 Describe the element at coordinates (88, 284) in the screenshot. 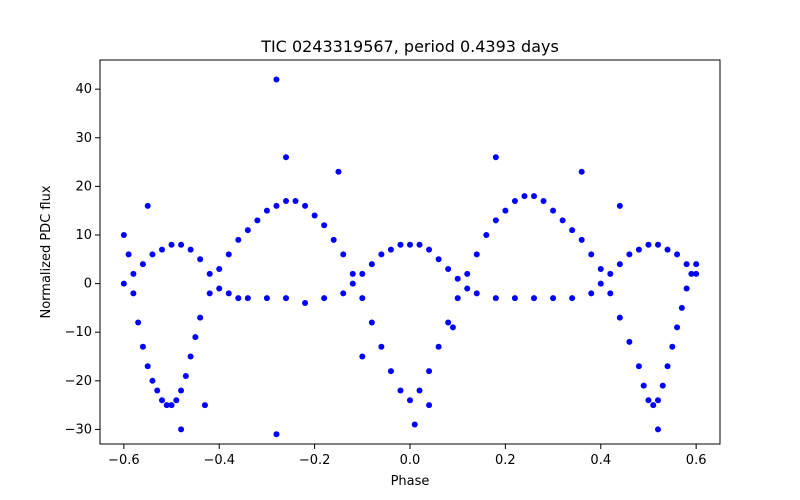

I see `y-tick-label: 0` at that location.